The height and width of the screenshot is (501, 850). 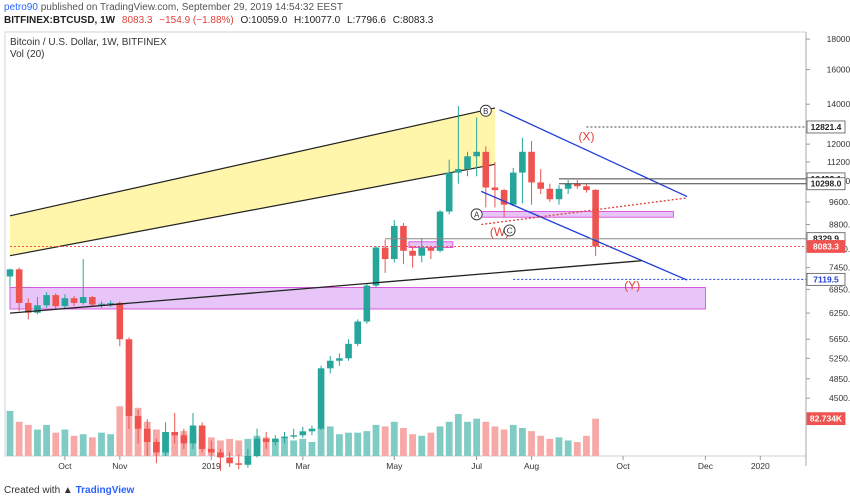 I want to click on x-tick-label: 2020, so click(x=760, y=466).